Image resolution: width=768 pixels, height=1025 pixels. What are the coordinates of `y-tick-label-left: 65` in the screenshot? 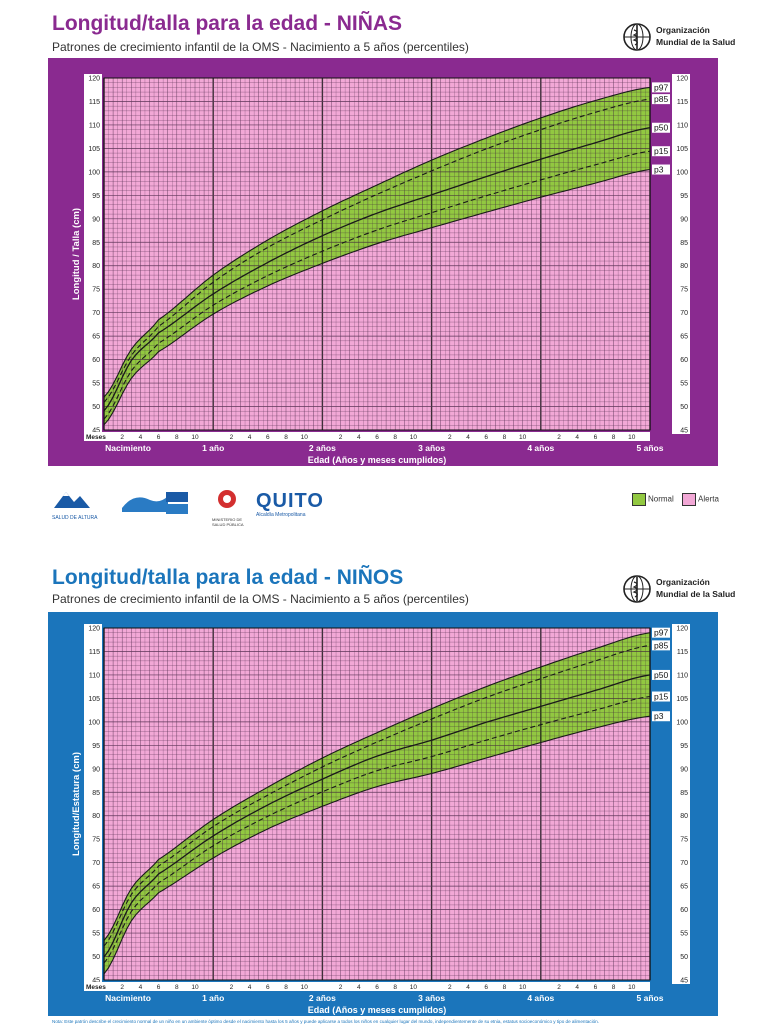 It's located at (96, 887).